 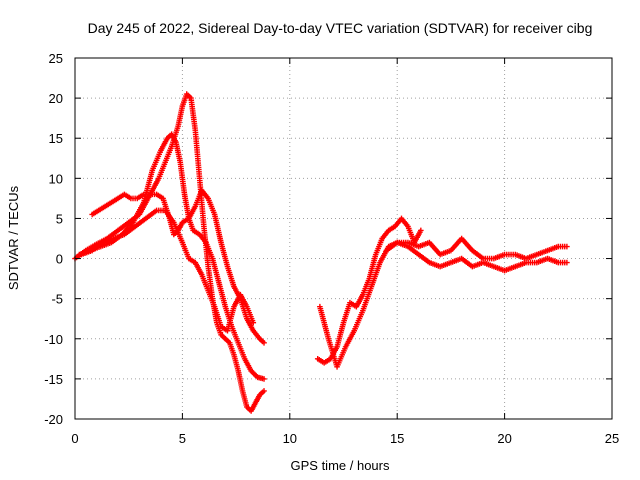 What do you see at coordinates (59, 218) in the screenshot?
I see `y-tick-label: 5` at bounding box center [59, 218].